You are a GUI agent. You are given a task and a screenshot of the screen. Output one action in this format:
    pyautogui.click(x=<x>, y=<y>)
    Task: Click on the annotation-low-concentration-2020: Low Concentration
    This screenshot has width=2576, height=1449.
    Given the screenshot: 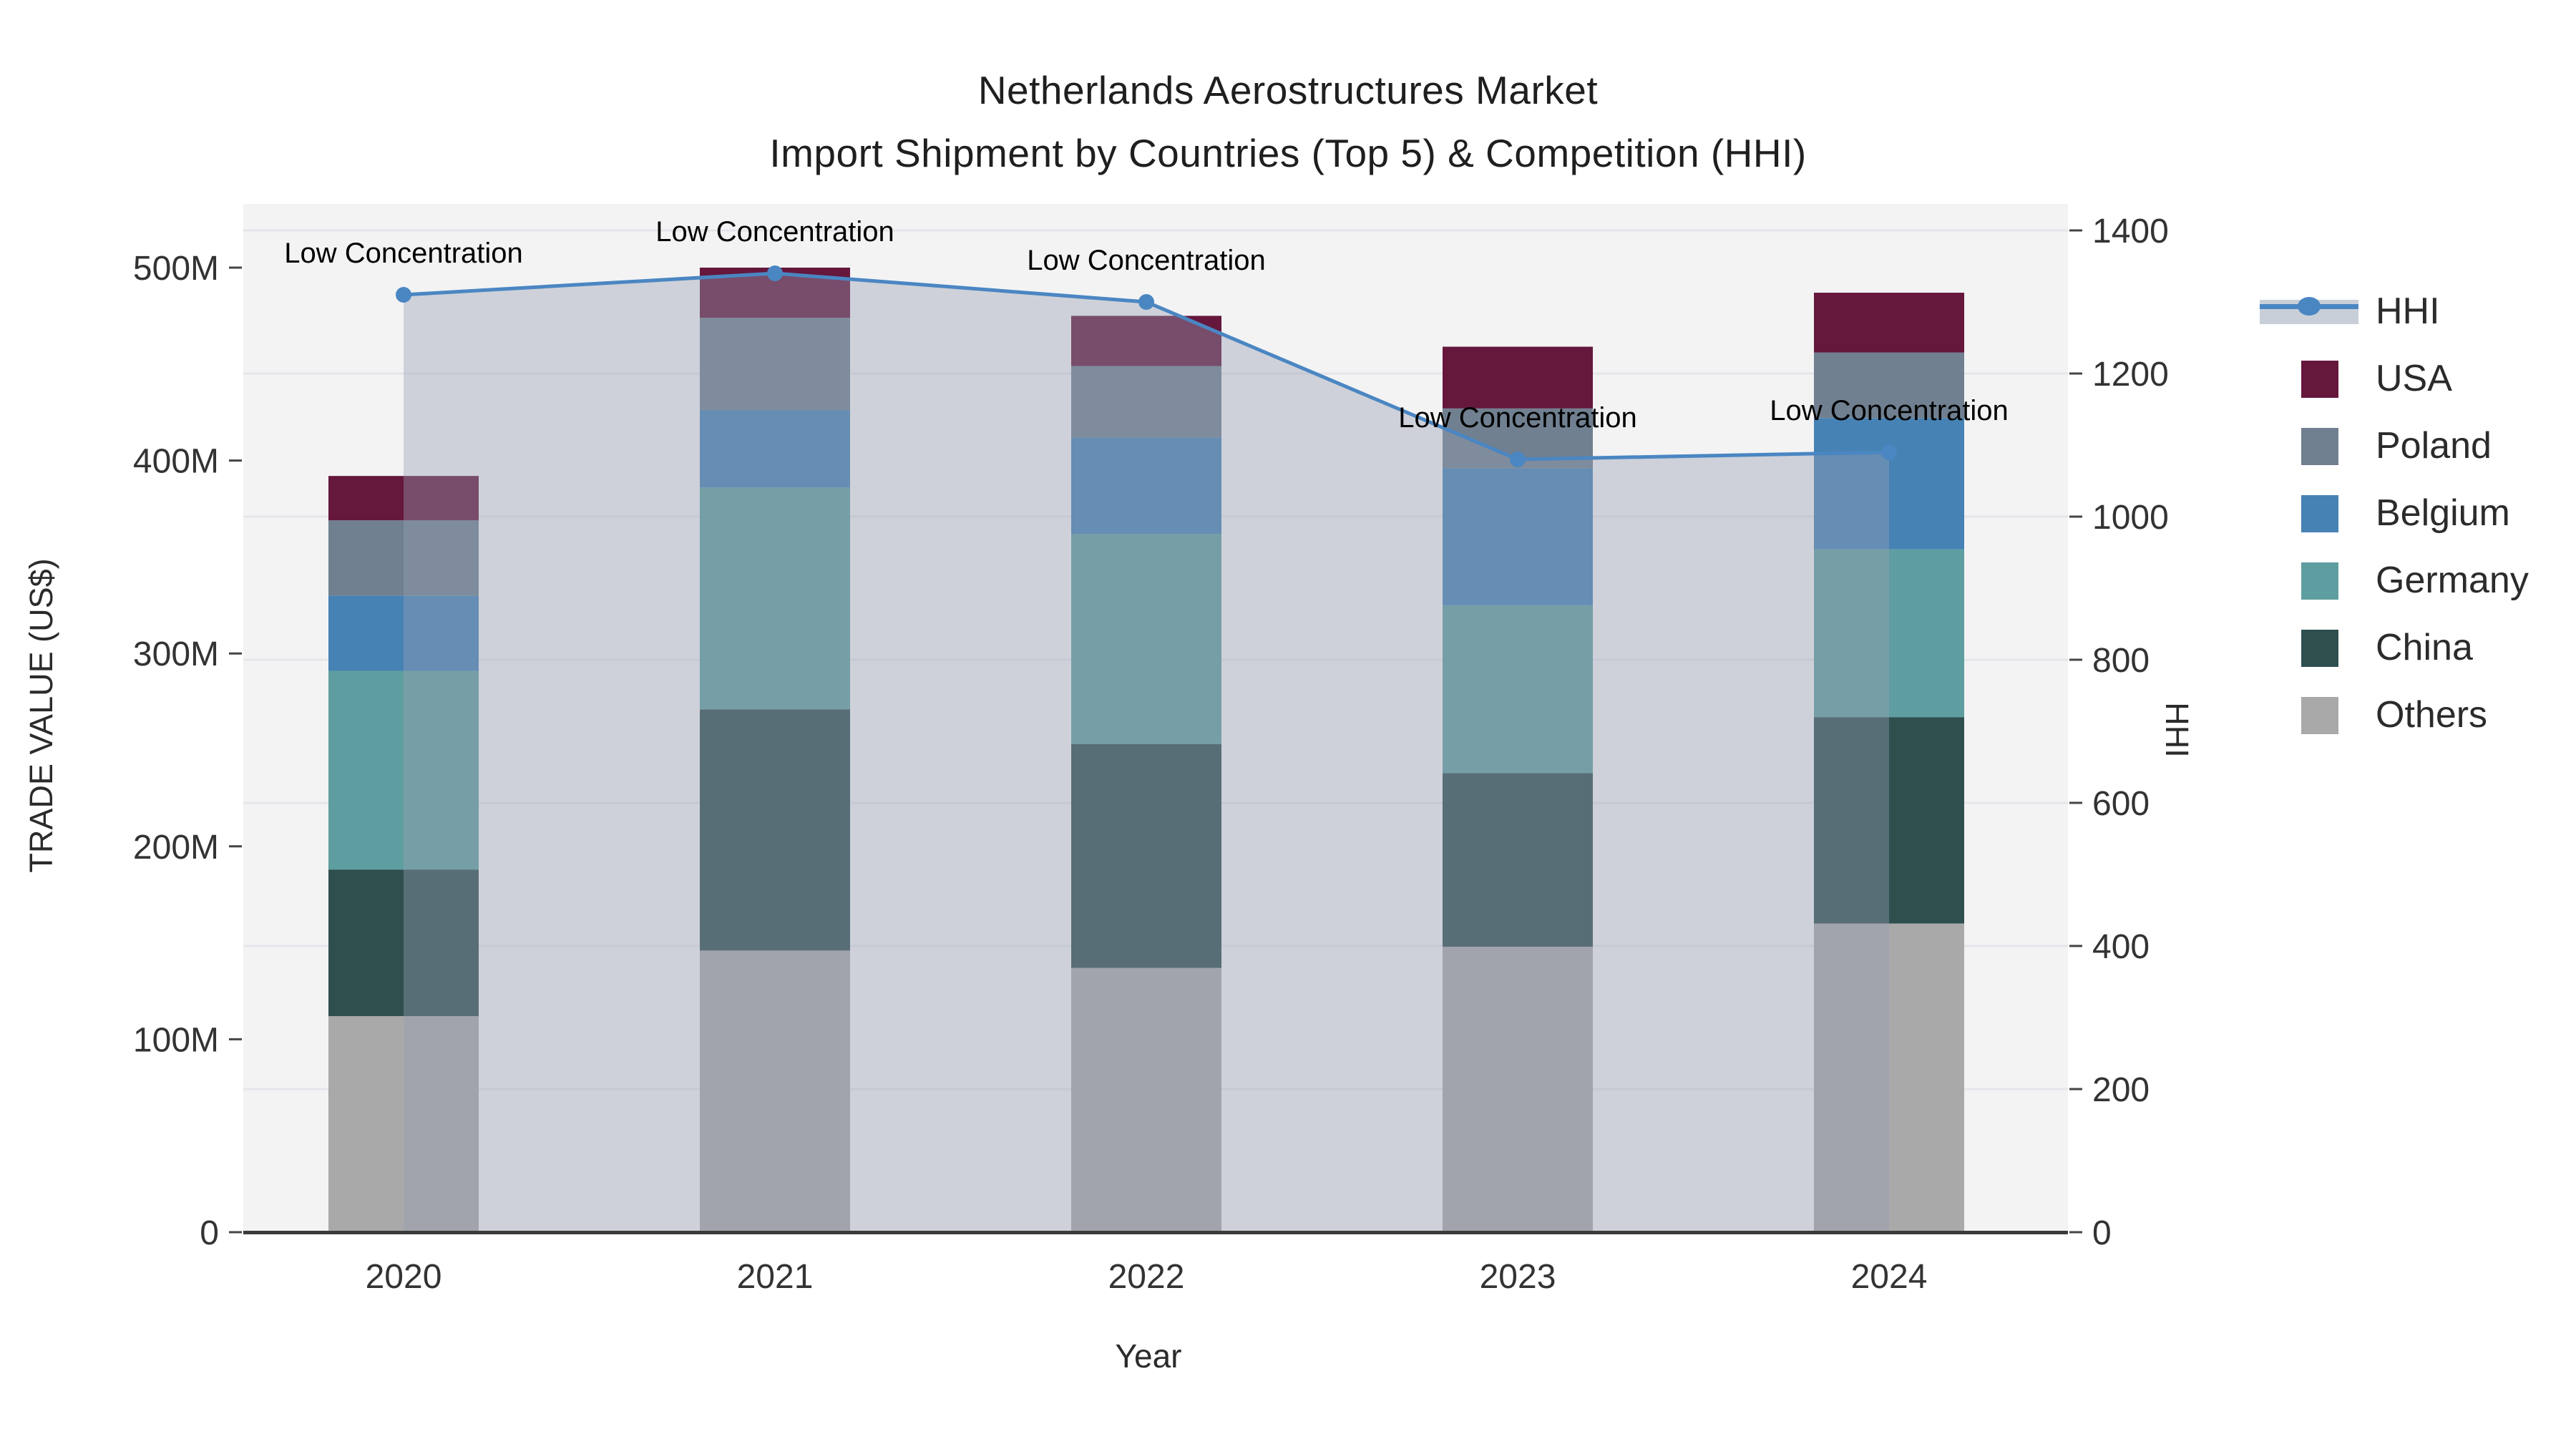 What is the action you would take?
    pyautogui.click(x=403, y=253)
    